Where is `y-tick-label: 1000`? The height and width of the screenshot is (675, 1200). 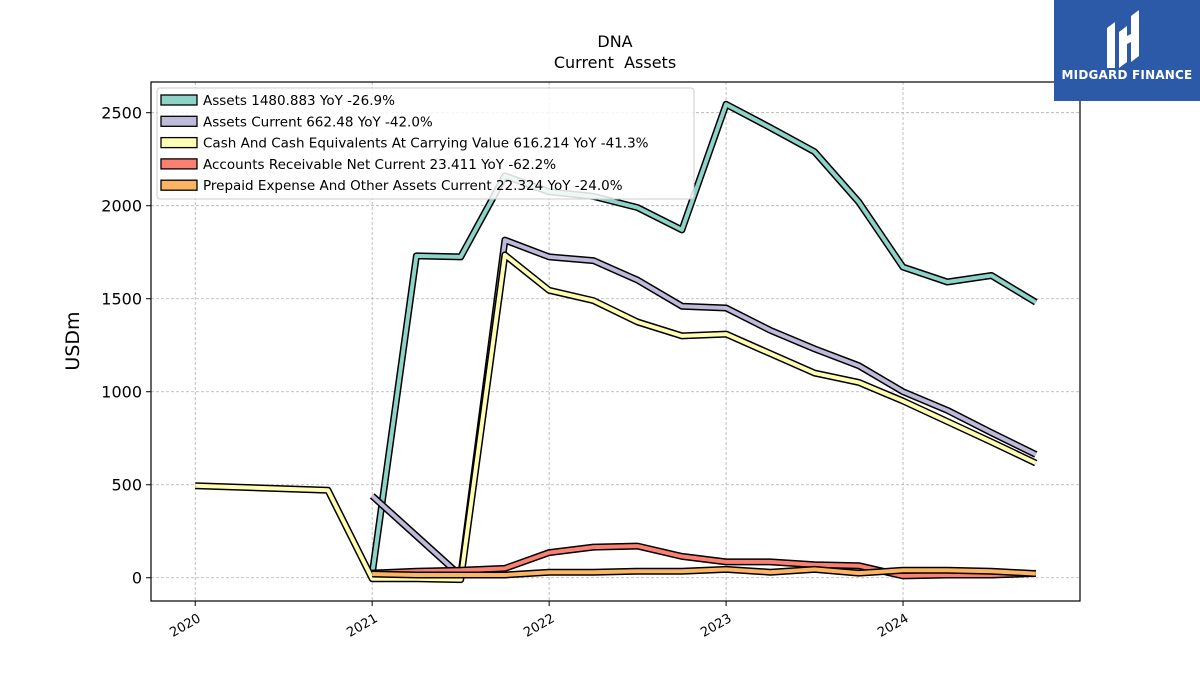
y-tick-label: 1000 is located at coordinates (121, 392).